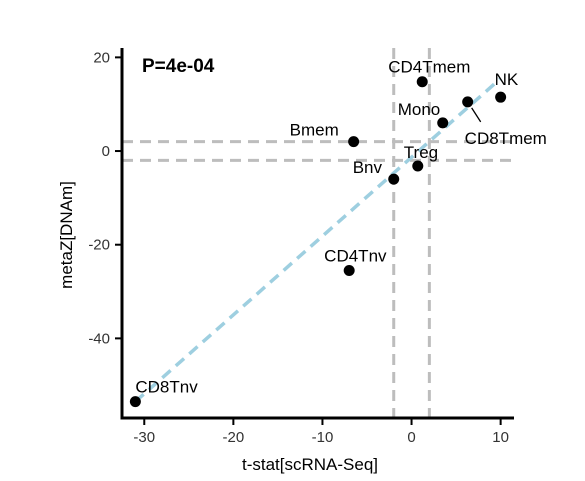 The width and height of the screenshot is (585, 481). Describe the element at coordinates (468, 102) in the screenshot. I see `data-point-cd8tmem` at that location.